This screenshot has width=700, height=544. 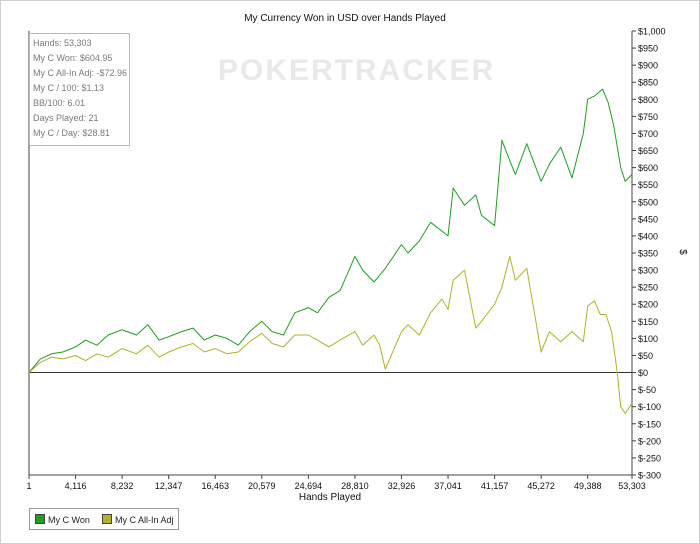 I want to click on y-tick-label: $900, so click(x=648, y=66).